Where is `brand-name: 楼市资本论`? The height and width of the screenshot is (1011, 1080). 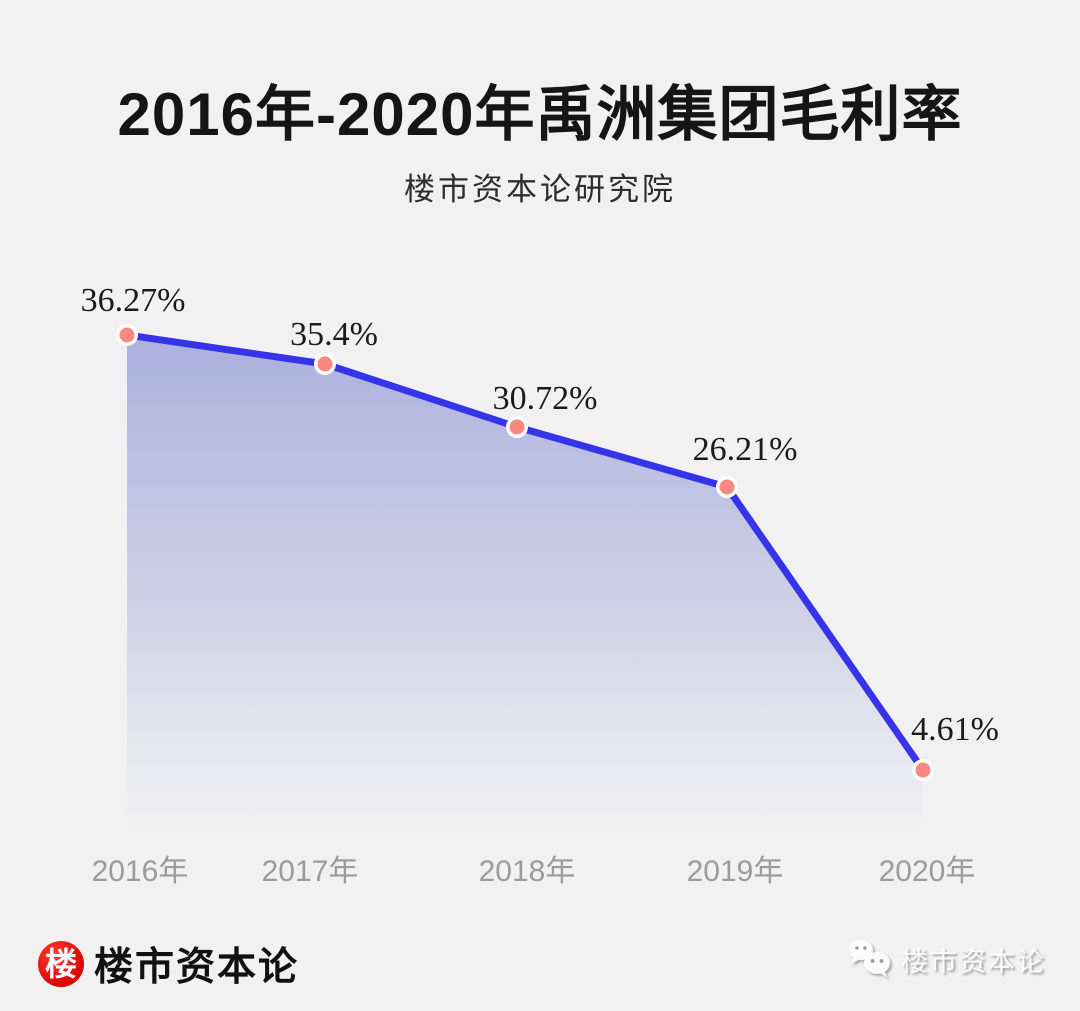
brand-name: 楼市资本论 is located at coordinates (197, 967).